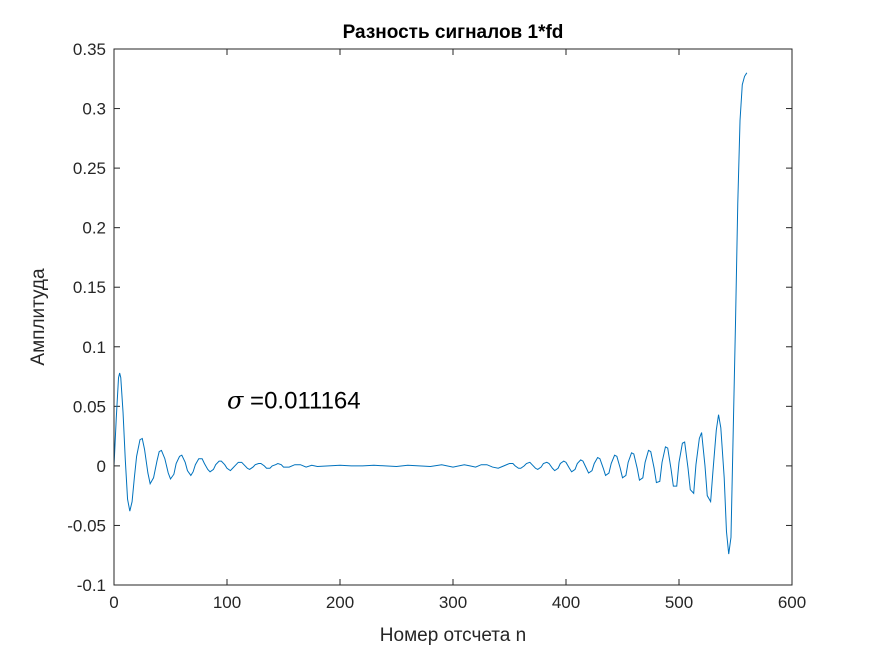  Describe the element at coordinates (101, 466) in the screenshot. I see `y-tick-label: 0` at that location.